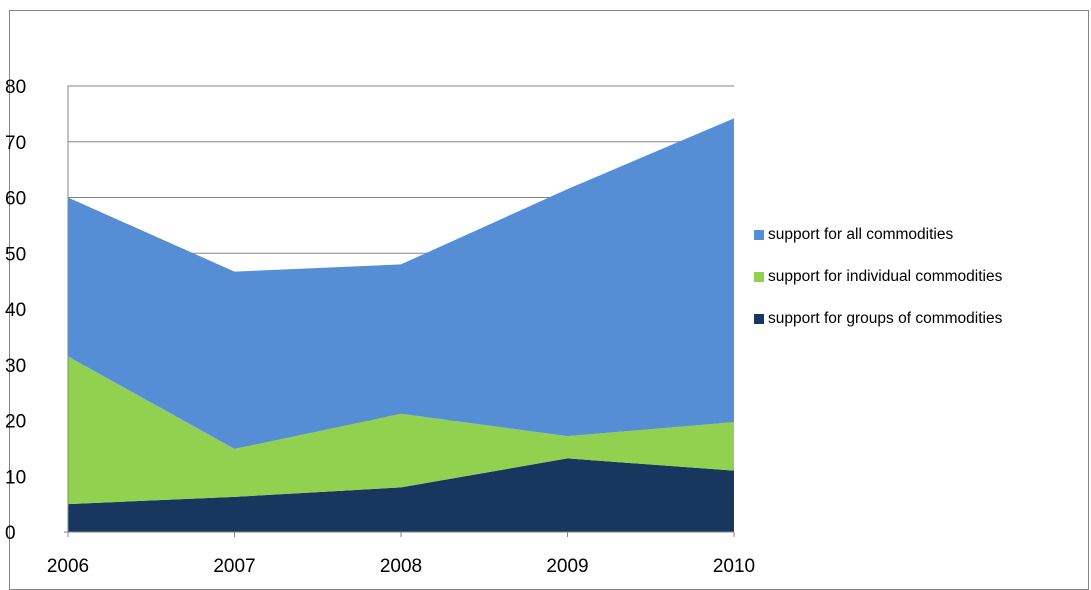 This screenshot has height=590, width=1091. I want to click on y-axis-tick-labels: 0 10 20 30 40 50 60 70 80, so click(15, 310).